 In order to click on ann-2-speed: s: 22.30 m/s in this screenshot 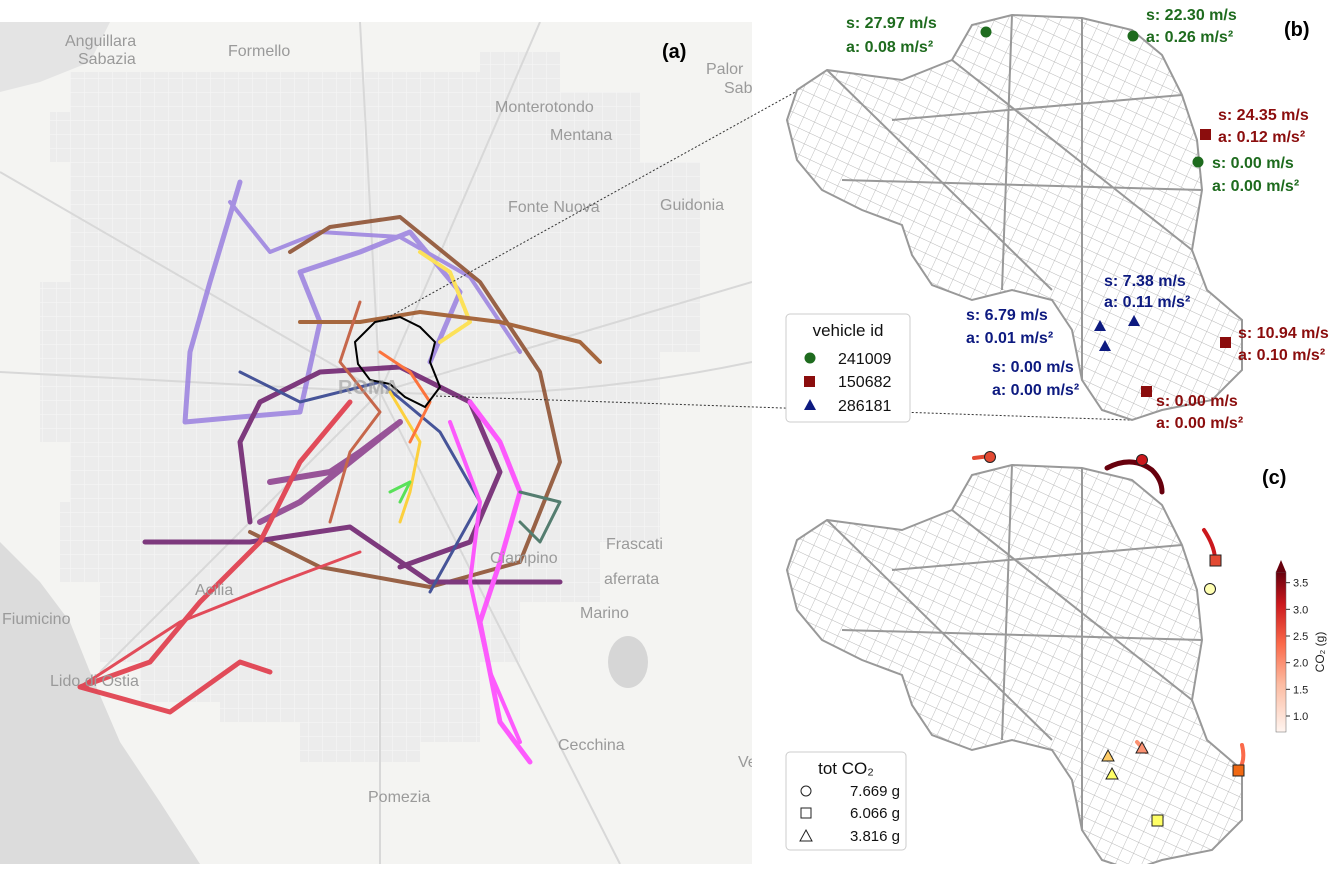, I will do `click(1191, 15)`.